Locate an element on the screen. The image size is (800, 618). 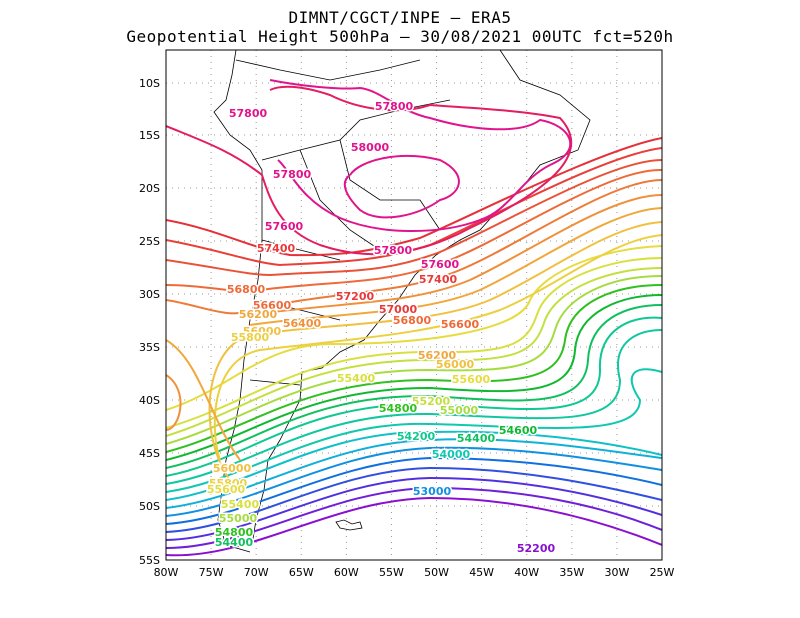
contour-label: 57000 is located at coordinates (398, 309).